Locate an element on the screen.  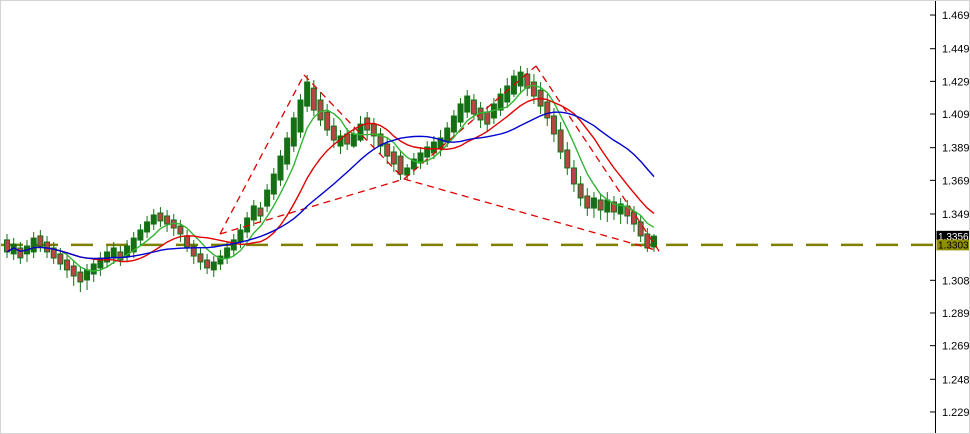
price-axis-label: 1.38930 is located at coordinates (956, 149).